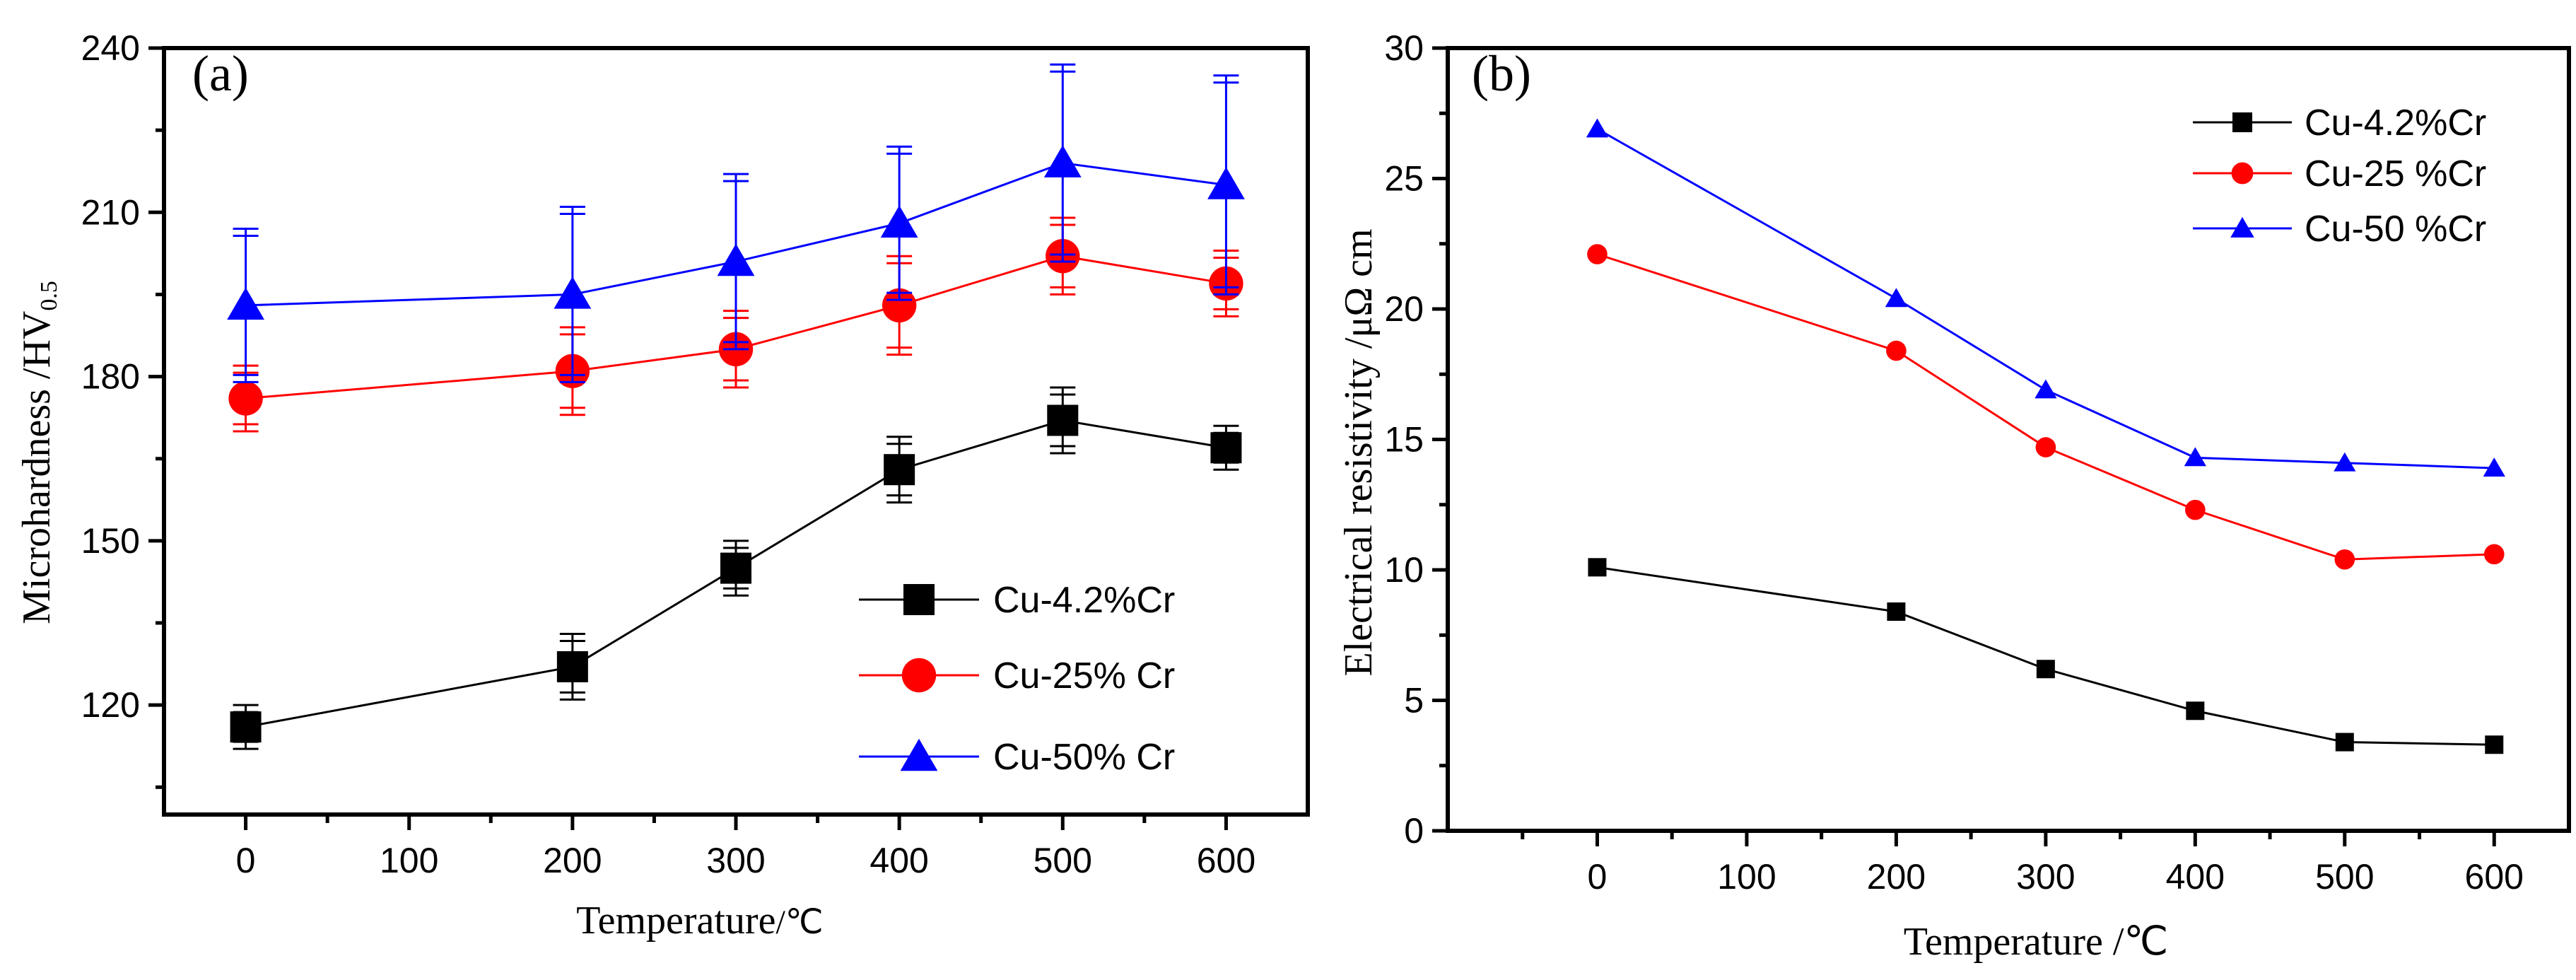 The width and height of the screenshot is (2576, 980). Describe the element at coordinates (1896, 877) in the screenshot. I see `chart-b-x-tick-label: 200` at that location.